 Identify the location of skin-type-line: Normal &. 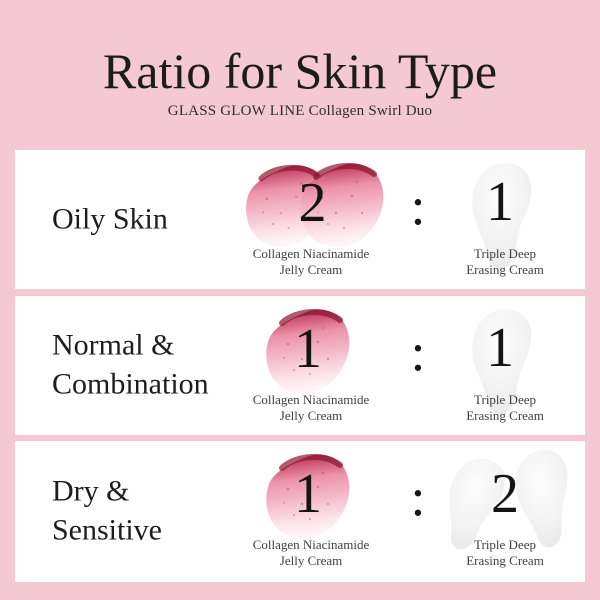
(113, 344).